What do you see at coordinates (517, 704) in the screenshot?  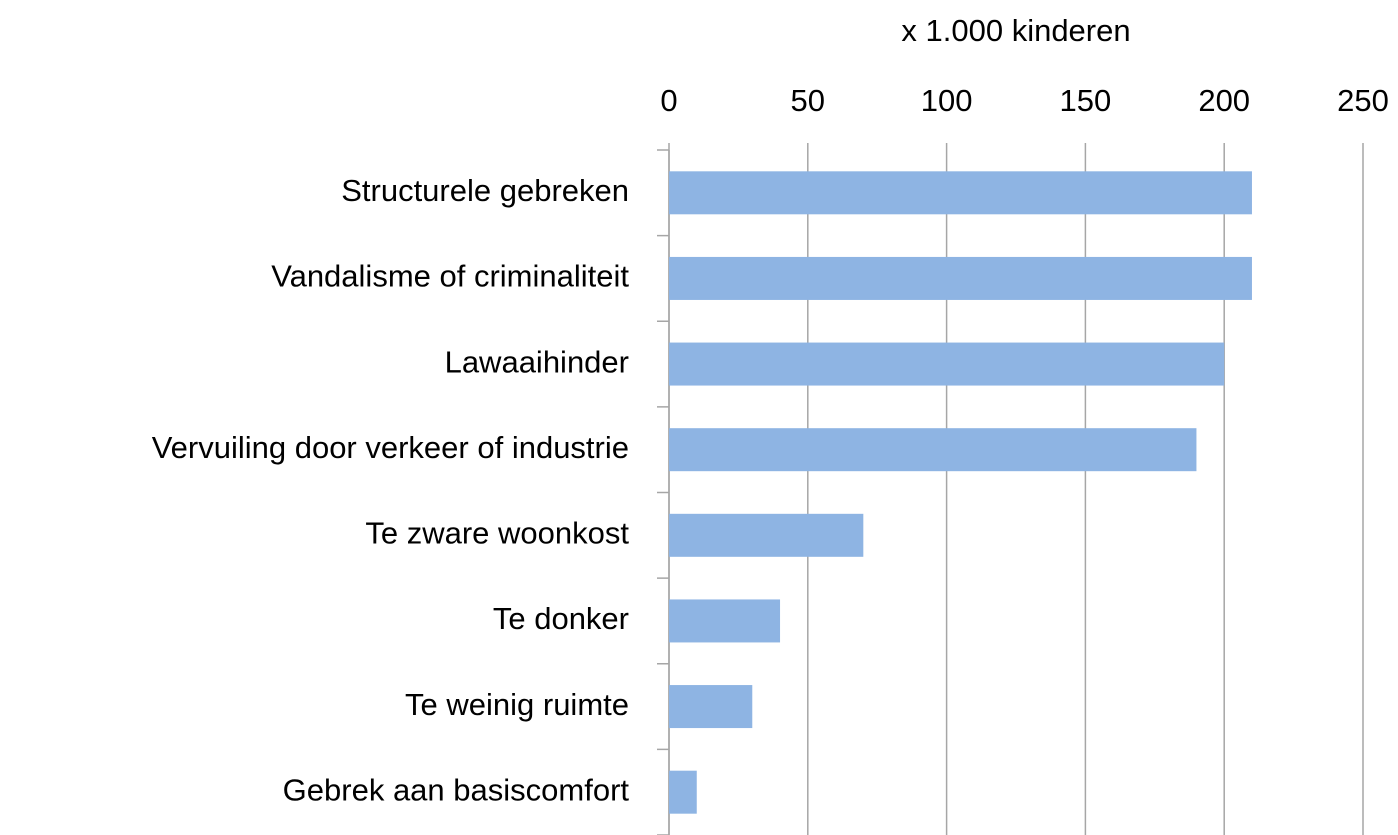 I see `y-tick-label: Te weinig ruimte` at bounding box center [517, 704].